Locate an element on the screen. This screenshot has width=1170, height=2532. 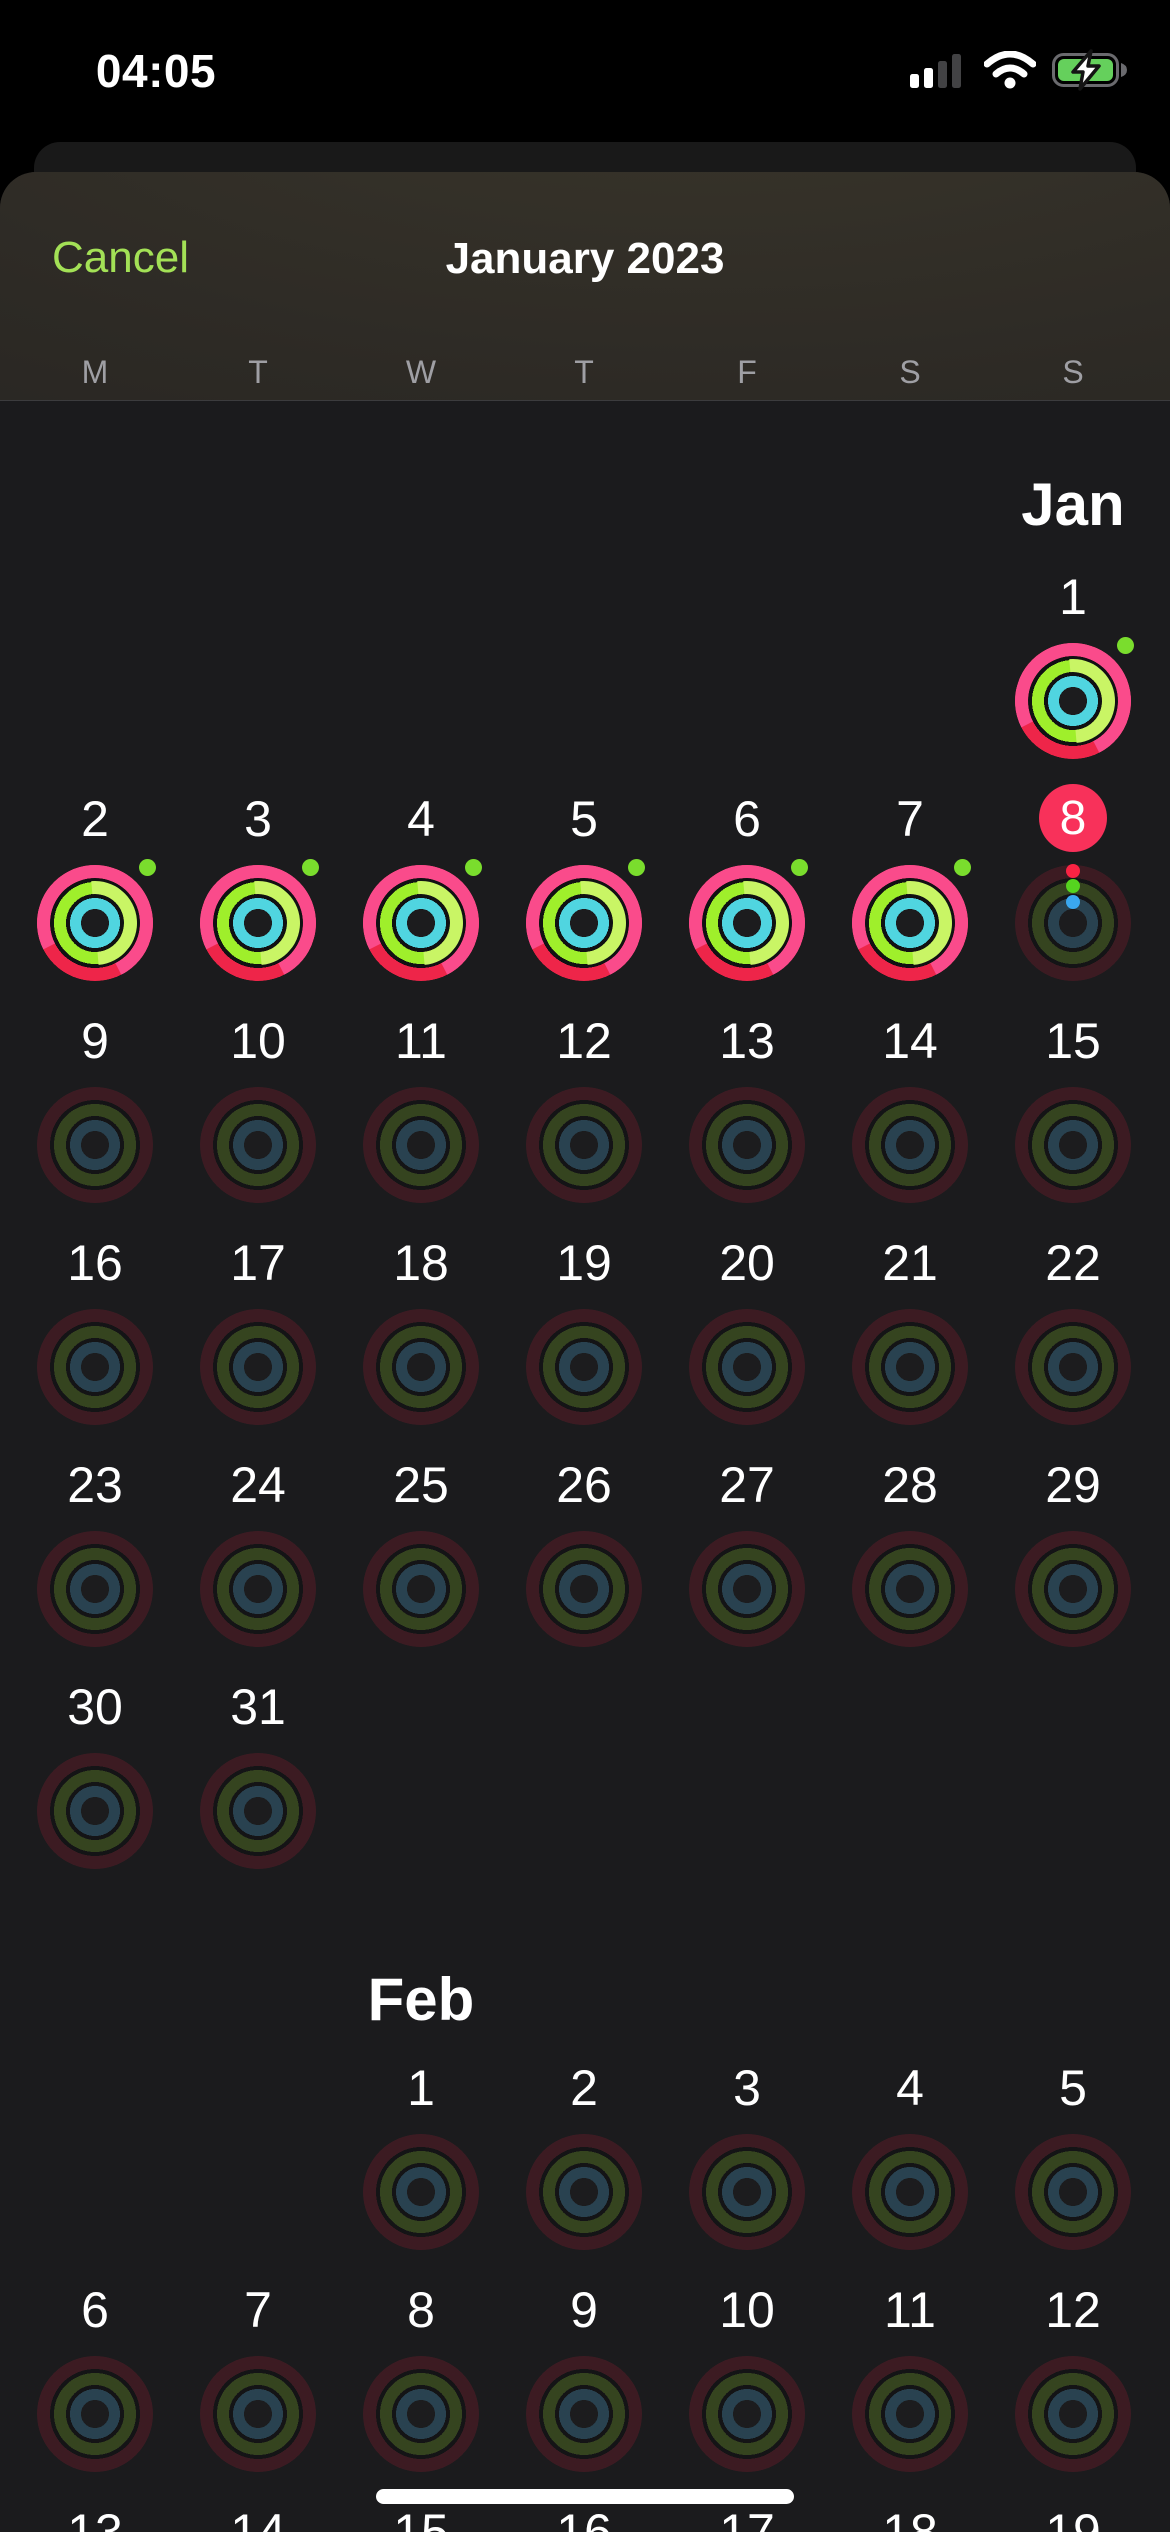
day-cell-feb-6: 6 is located at coordinates (95, 2377).